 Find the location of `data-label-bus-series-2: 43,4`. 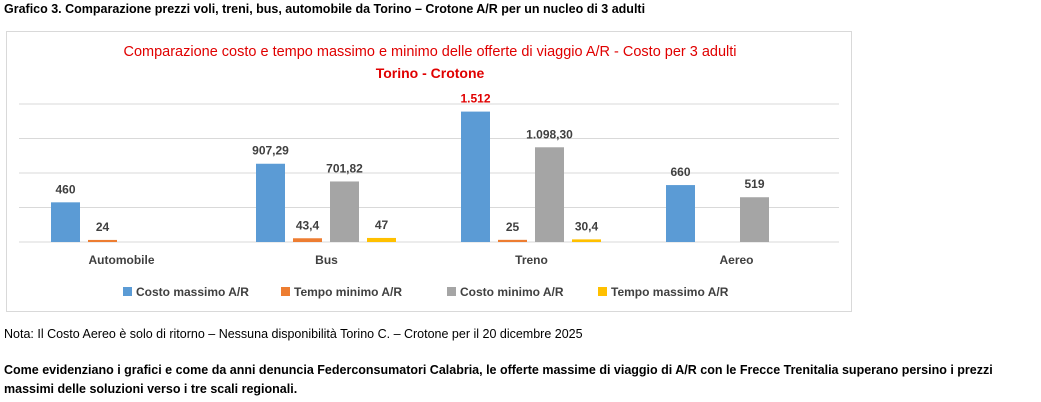

data-label-bus-series-2: 43,4 is located at coordinates (308, 225).